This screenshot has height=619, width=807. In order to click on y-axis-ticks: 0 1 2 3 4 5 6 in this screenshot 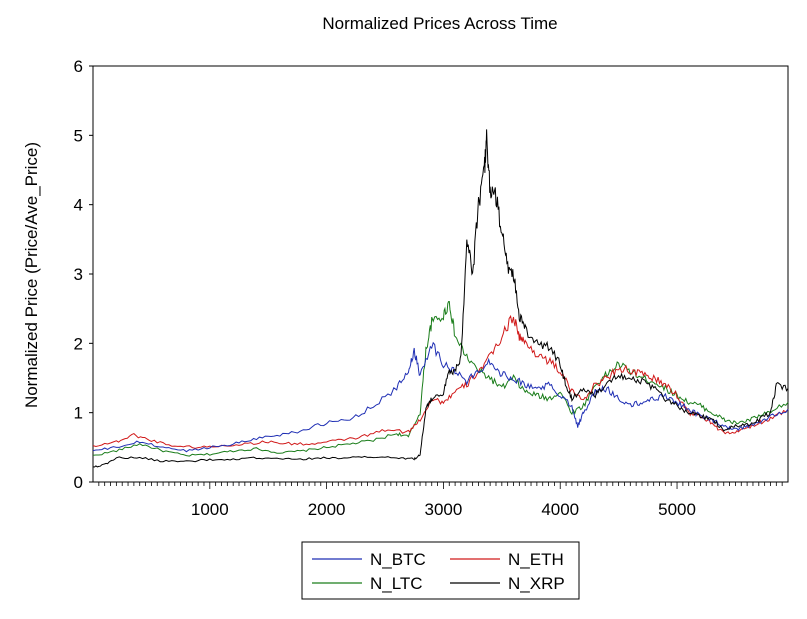, I will do `click(83, 274)`.